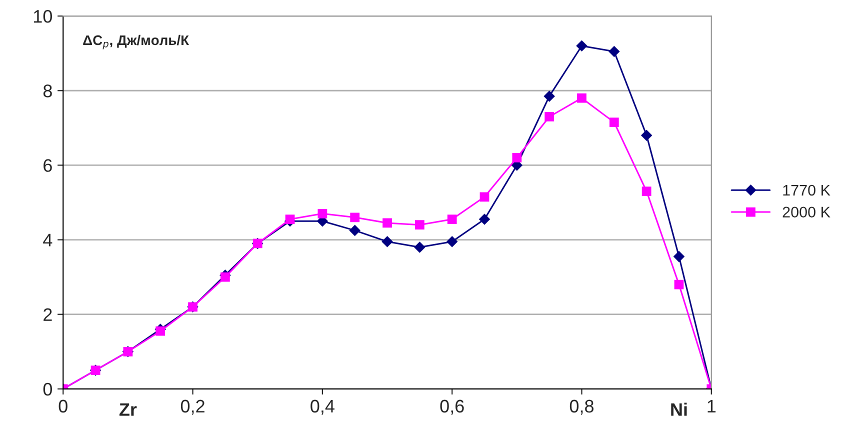  Describe the element at coordinates (47, 240) in the screenshot. I see `y-tick-label: 4` at that location.